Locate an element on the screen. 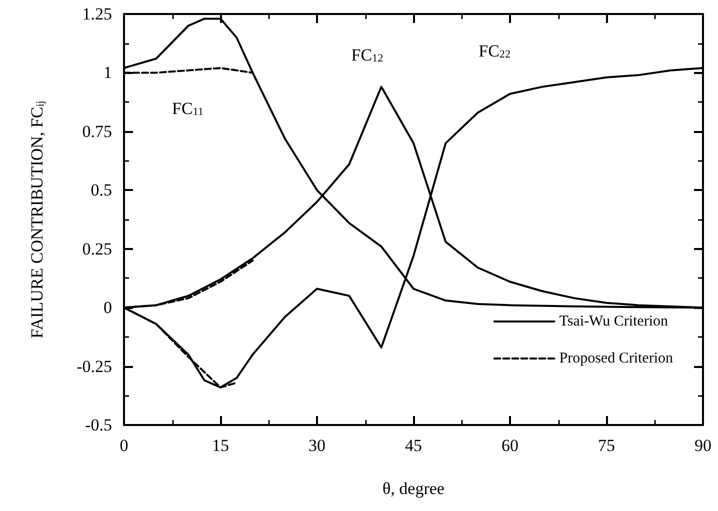 This screenshot has height=511, width=718. x-tick-label: 75 is located at coordinates (606, 445).